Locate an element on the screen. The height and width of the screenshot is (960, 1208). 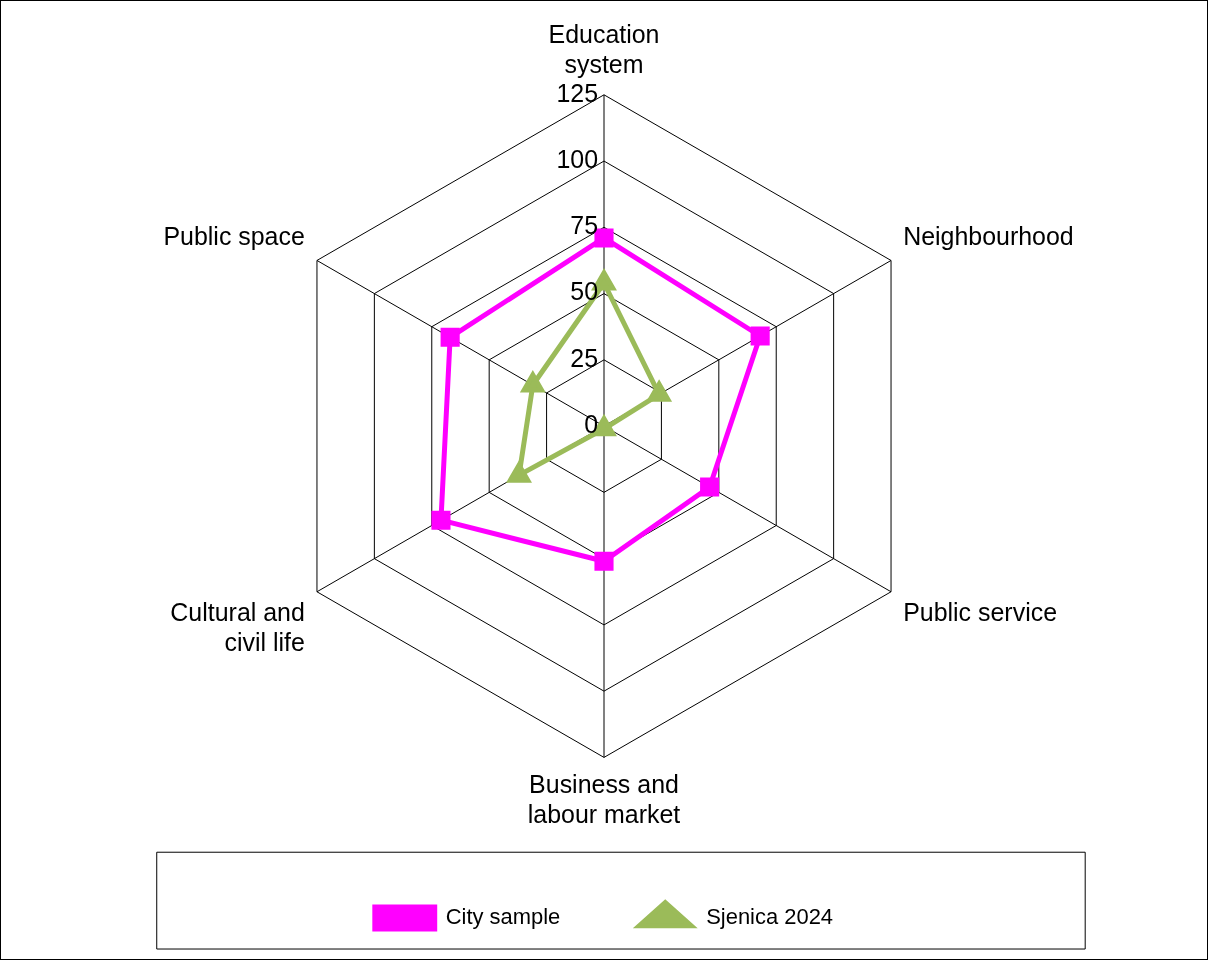
y-tick-label: 25 is located at coordinates (584, 357).